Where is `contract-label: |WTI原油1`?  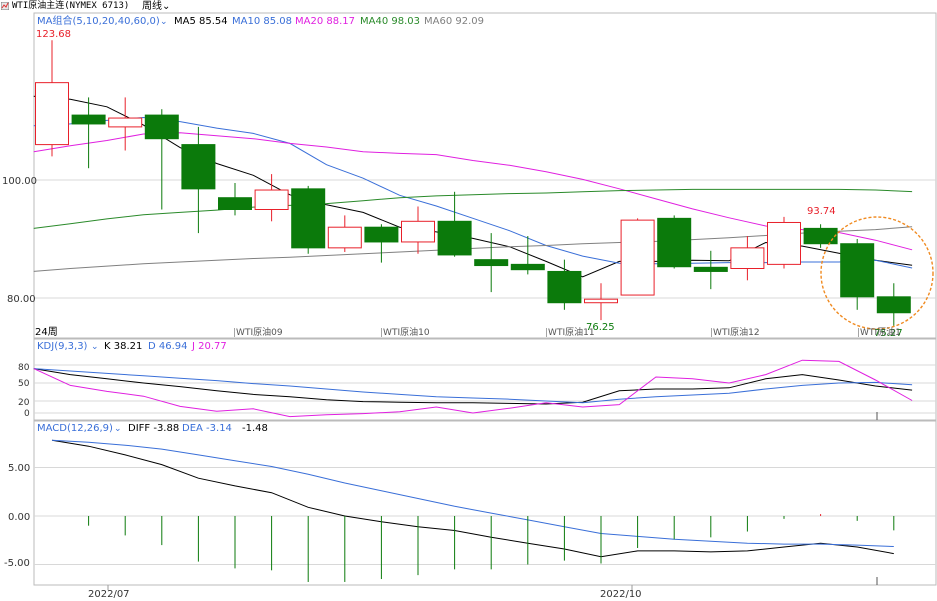 contract-label: |WTI原油1 is located at coordinates (879, 332).